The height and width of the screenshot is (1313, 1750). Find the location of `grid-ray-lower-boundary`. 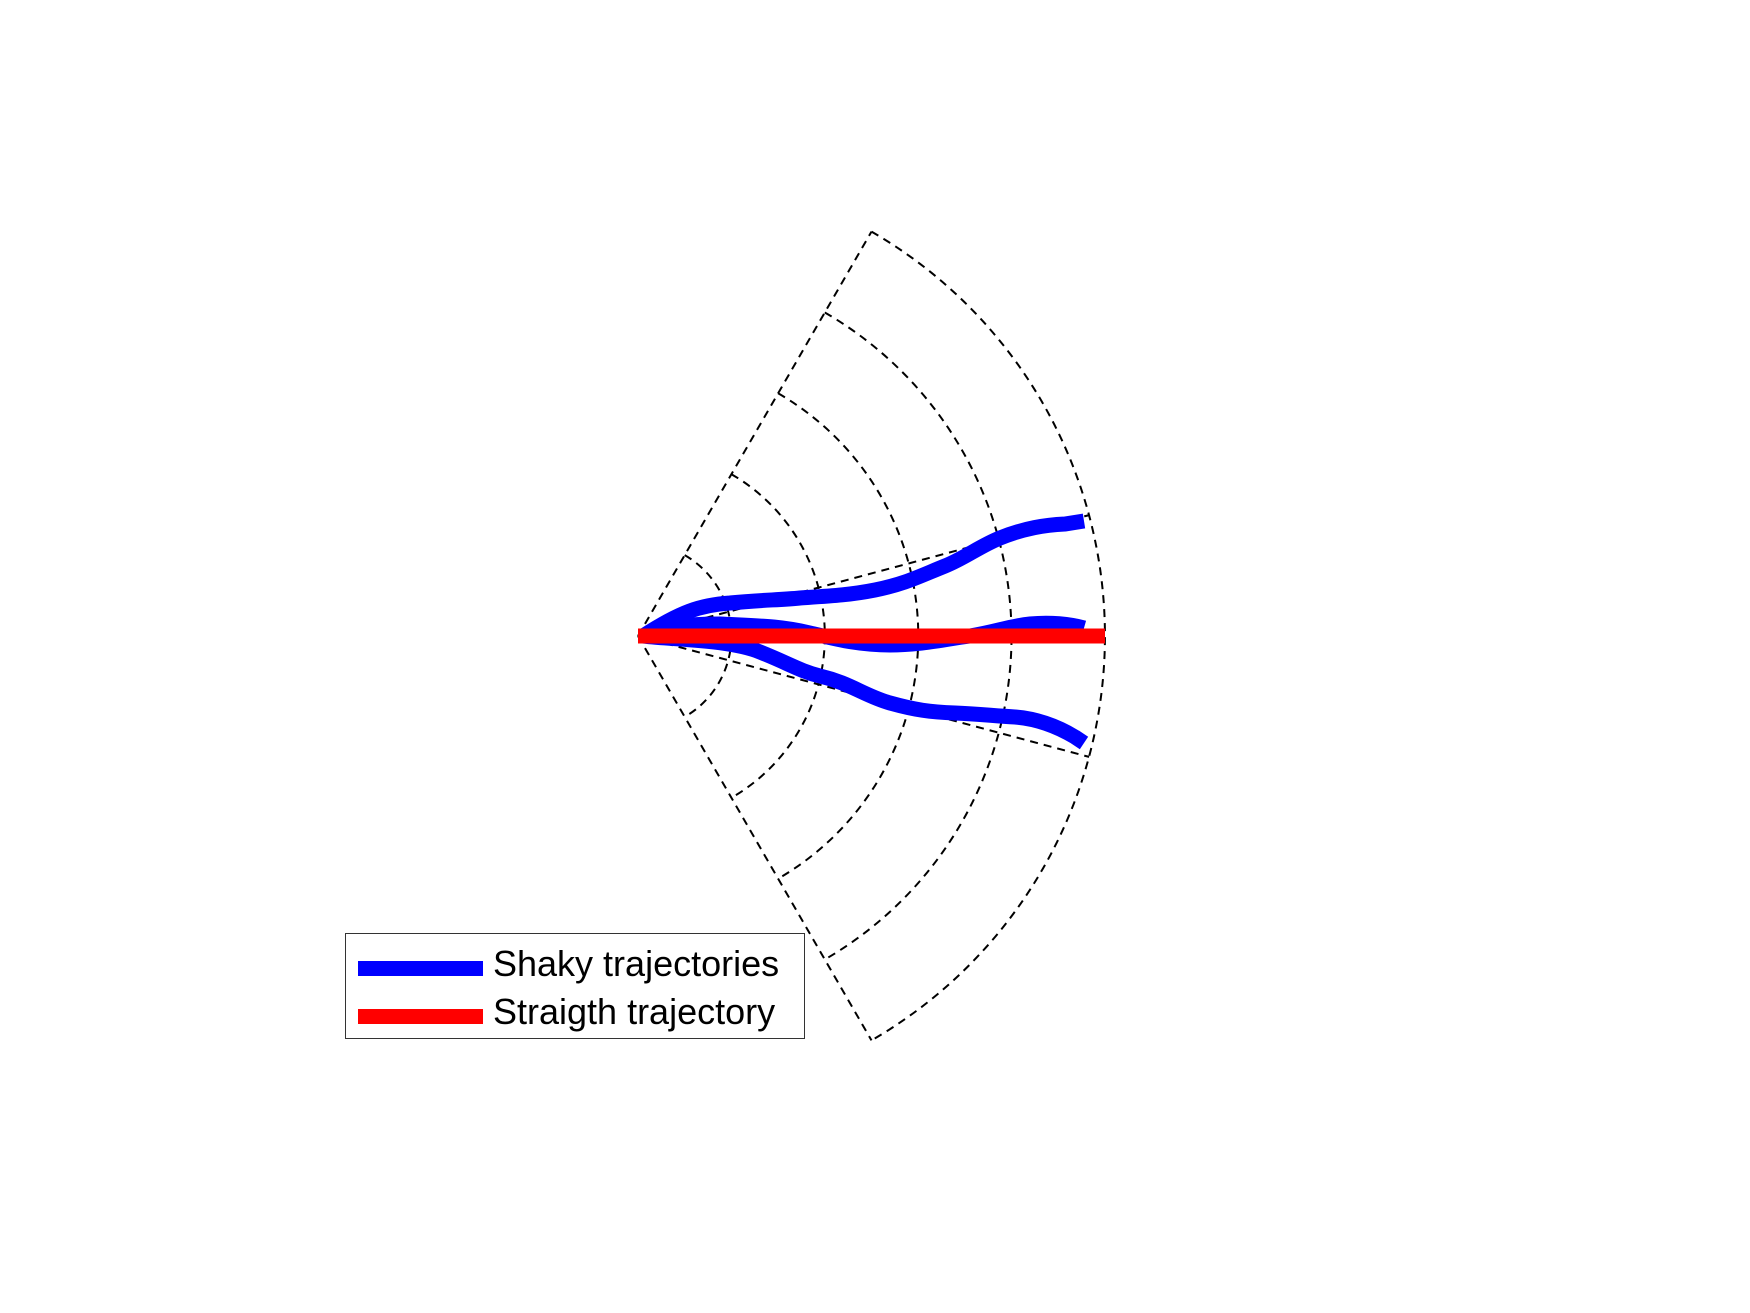

grid-ray-lower-boundary is located at coordinates (755, 838).